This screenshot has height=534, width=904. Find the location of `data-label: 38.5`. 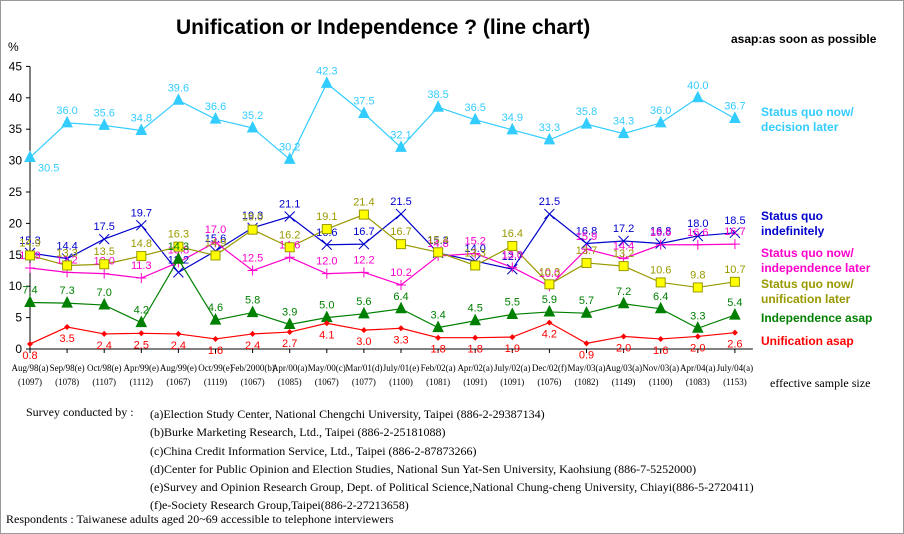

data-label: 38.5 is located at coordinates (437, 95).